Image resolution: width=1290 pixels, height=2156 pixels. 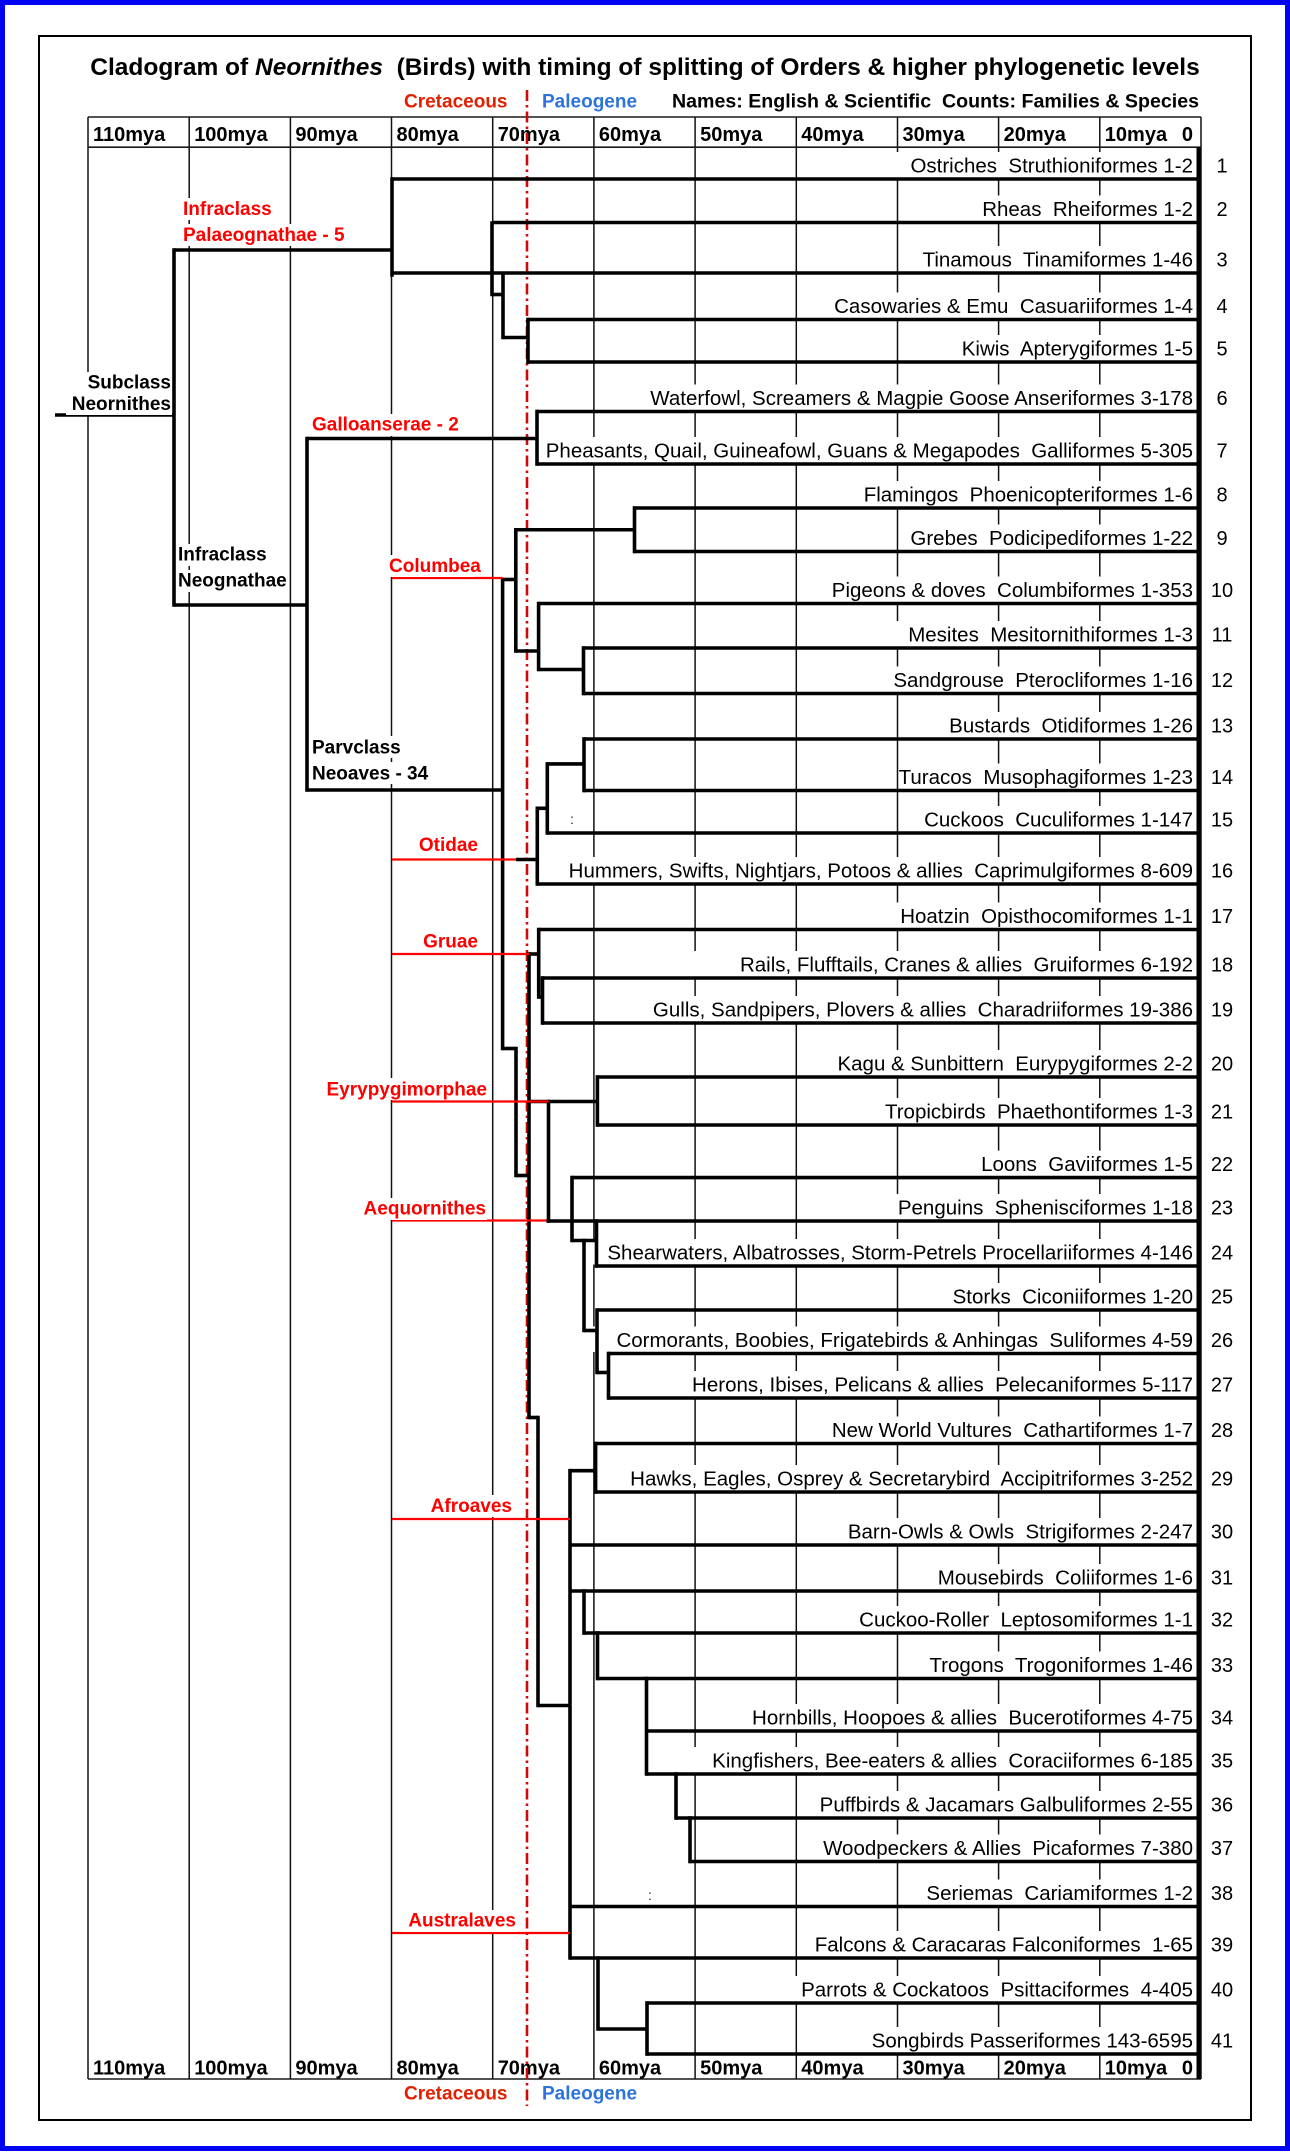 I want to click on svg-text: Cuckoos Cuculiformes 1-147, so click(x=1058, y=820).